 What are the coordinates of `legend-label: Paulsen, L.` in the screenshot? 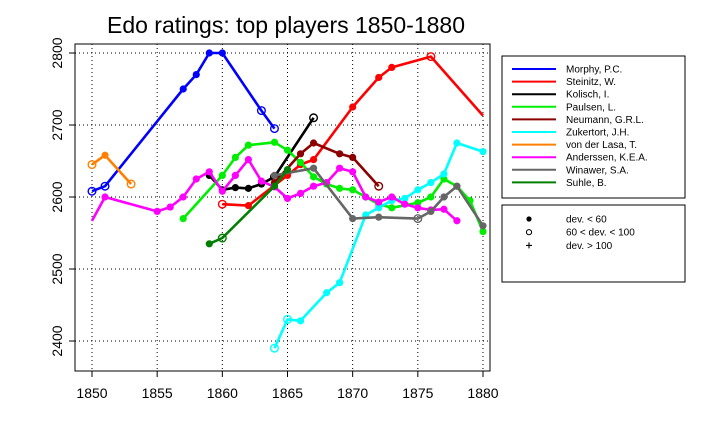 It's located at (591, 107).